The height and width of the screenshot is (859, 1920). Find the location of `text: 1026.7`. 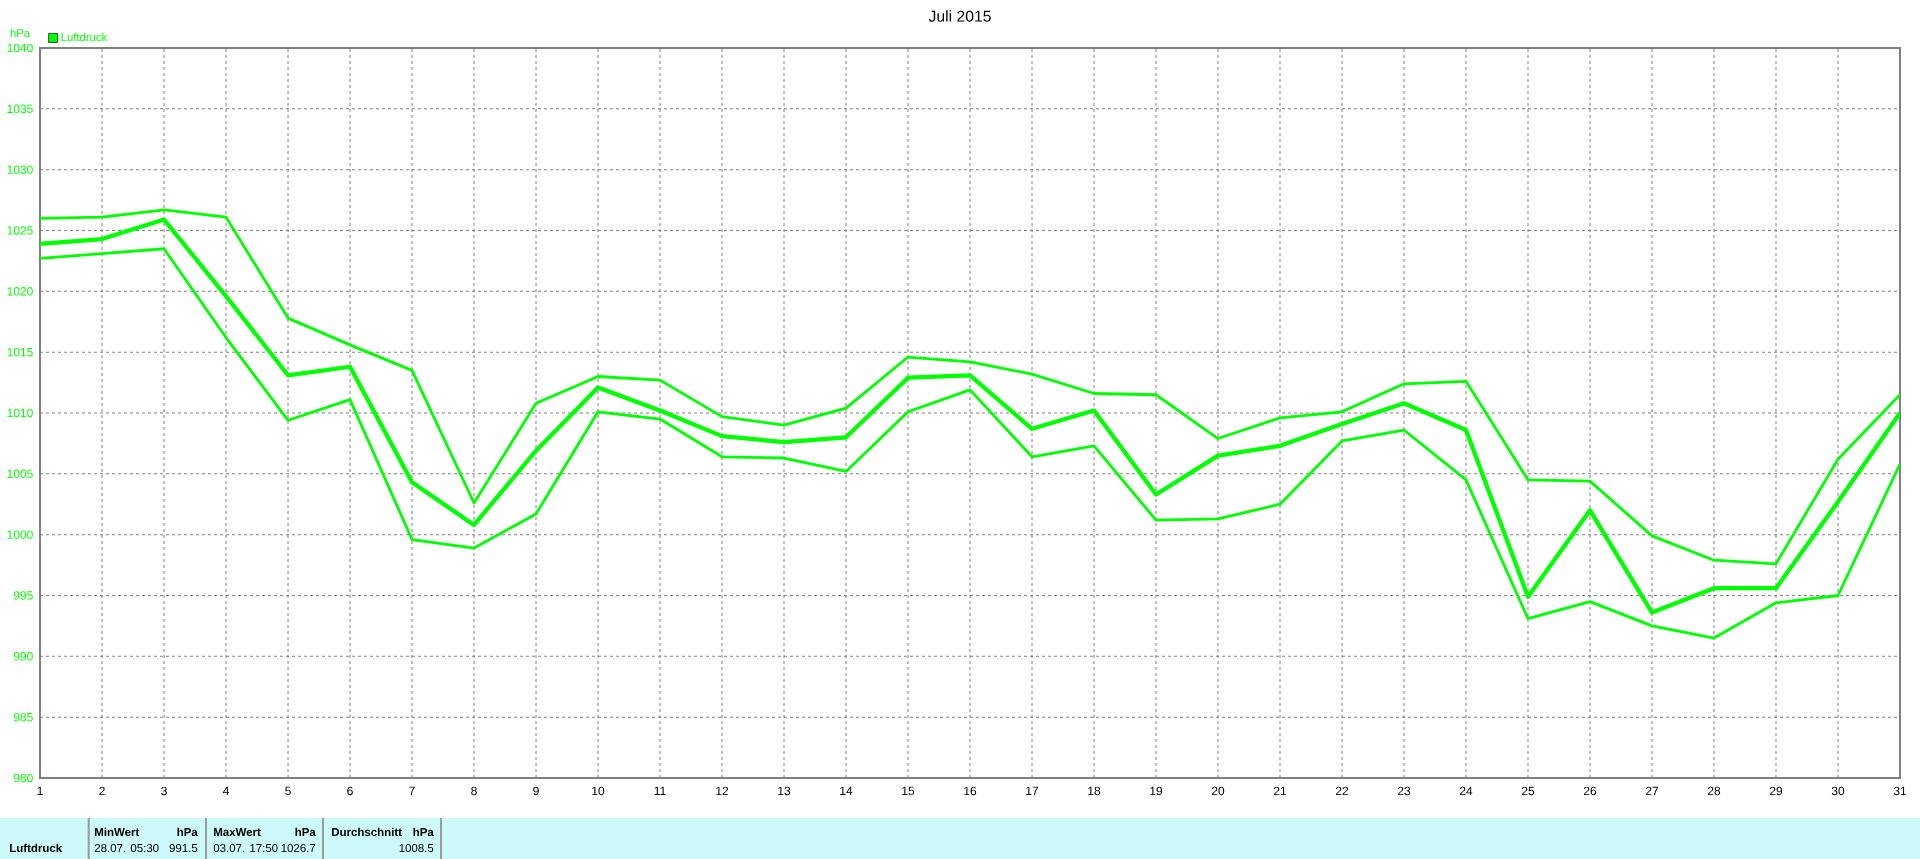

text: 1026.7 is located at coordinates (298, 848).